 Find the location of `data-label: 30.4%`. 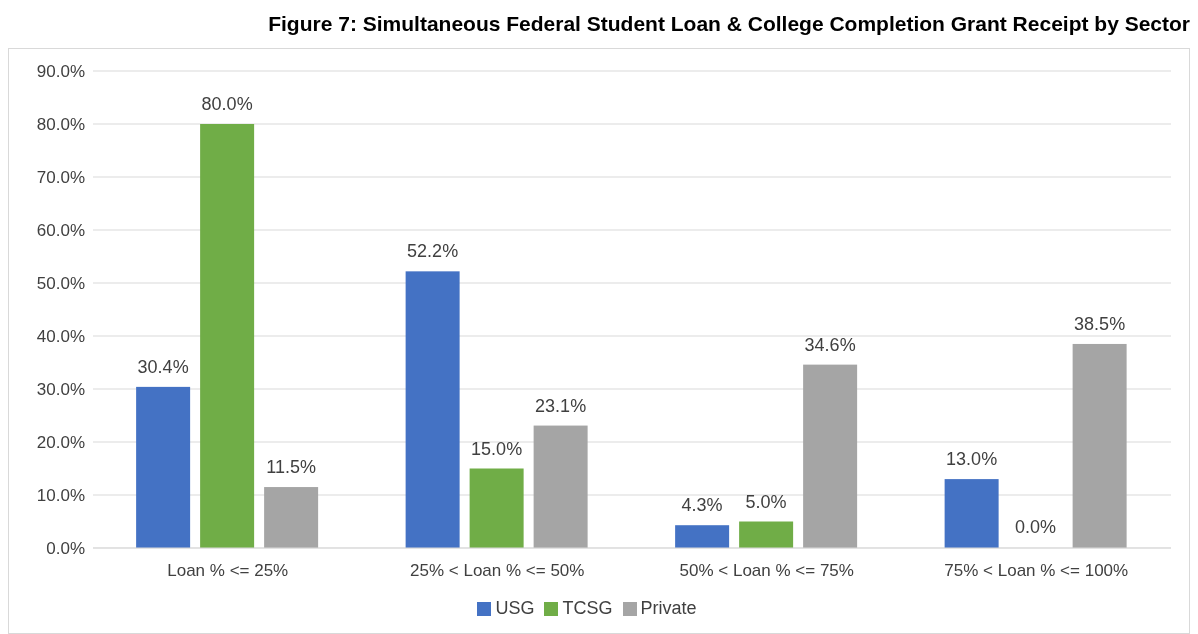

data-label: 30.4% is located at coordinates (163, 366).